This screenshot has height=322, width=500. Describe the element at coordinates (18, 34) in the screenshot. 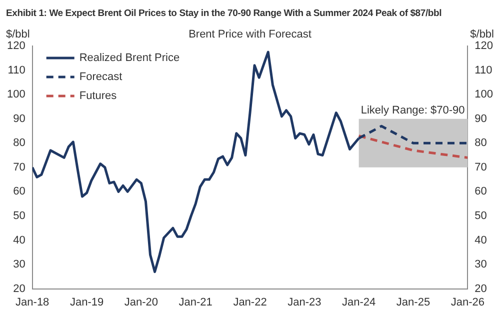

I see `y-axis-title: $/bbl` at that location.